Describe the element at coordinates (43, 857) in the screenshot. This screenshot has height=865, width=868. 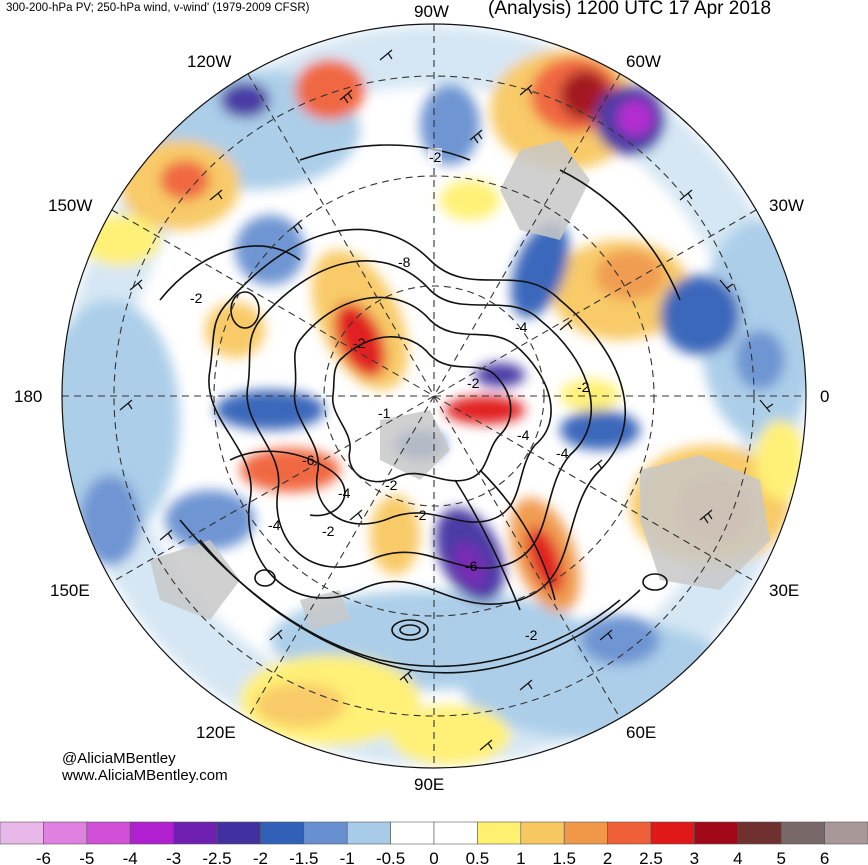
I see `colorbar-tick-label: -6` at that location.